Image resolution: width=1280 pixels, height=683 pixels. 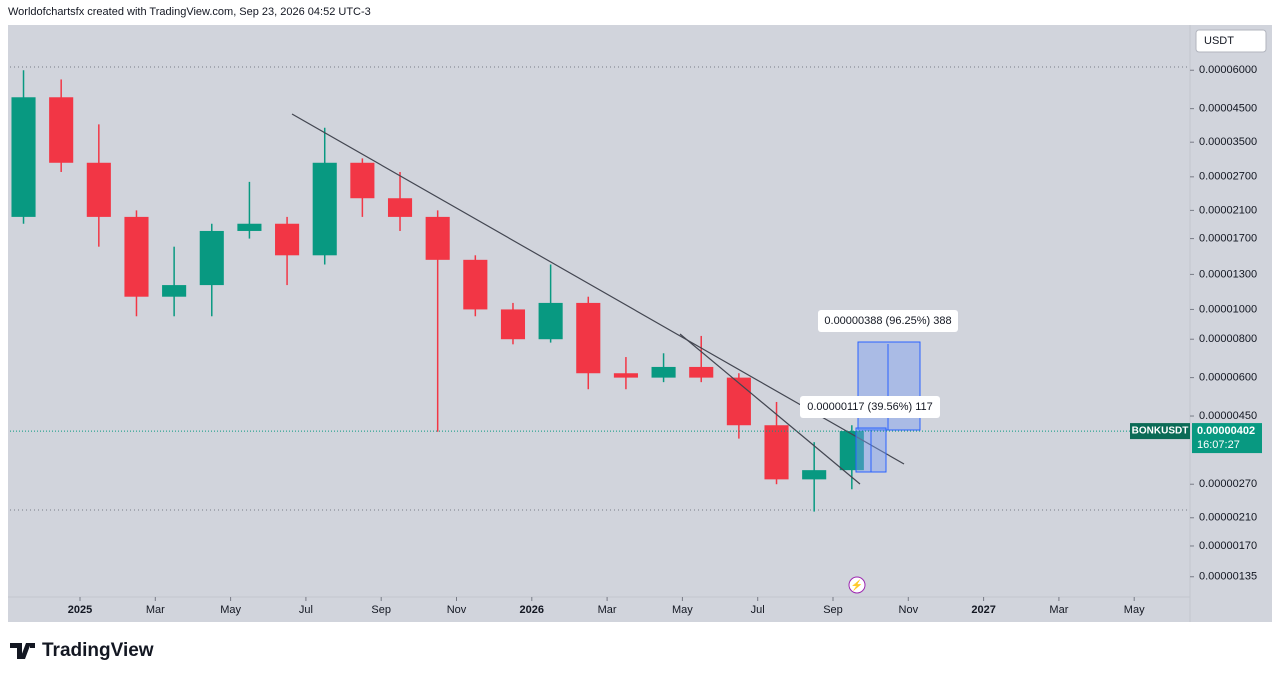 I want to click on x-tick-label: 2026, so click(x=532, y=610).